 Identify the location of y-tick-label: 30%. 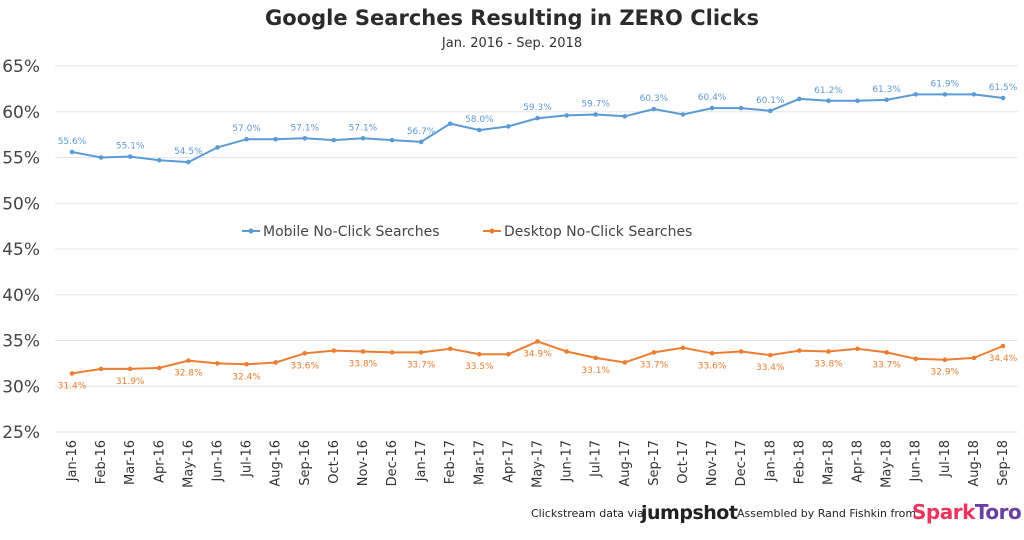
(21, 387).